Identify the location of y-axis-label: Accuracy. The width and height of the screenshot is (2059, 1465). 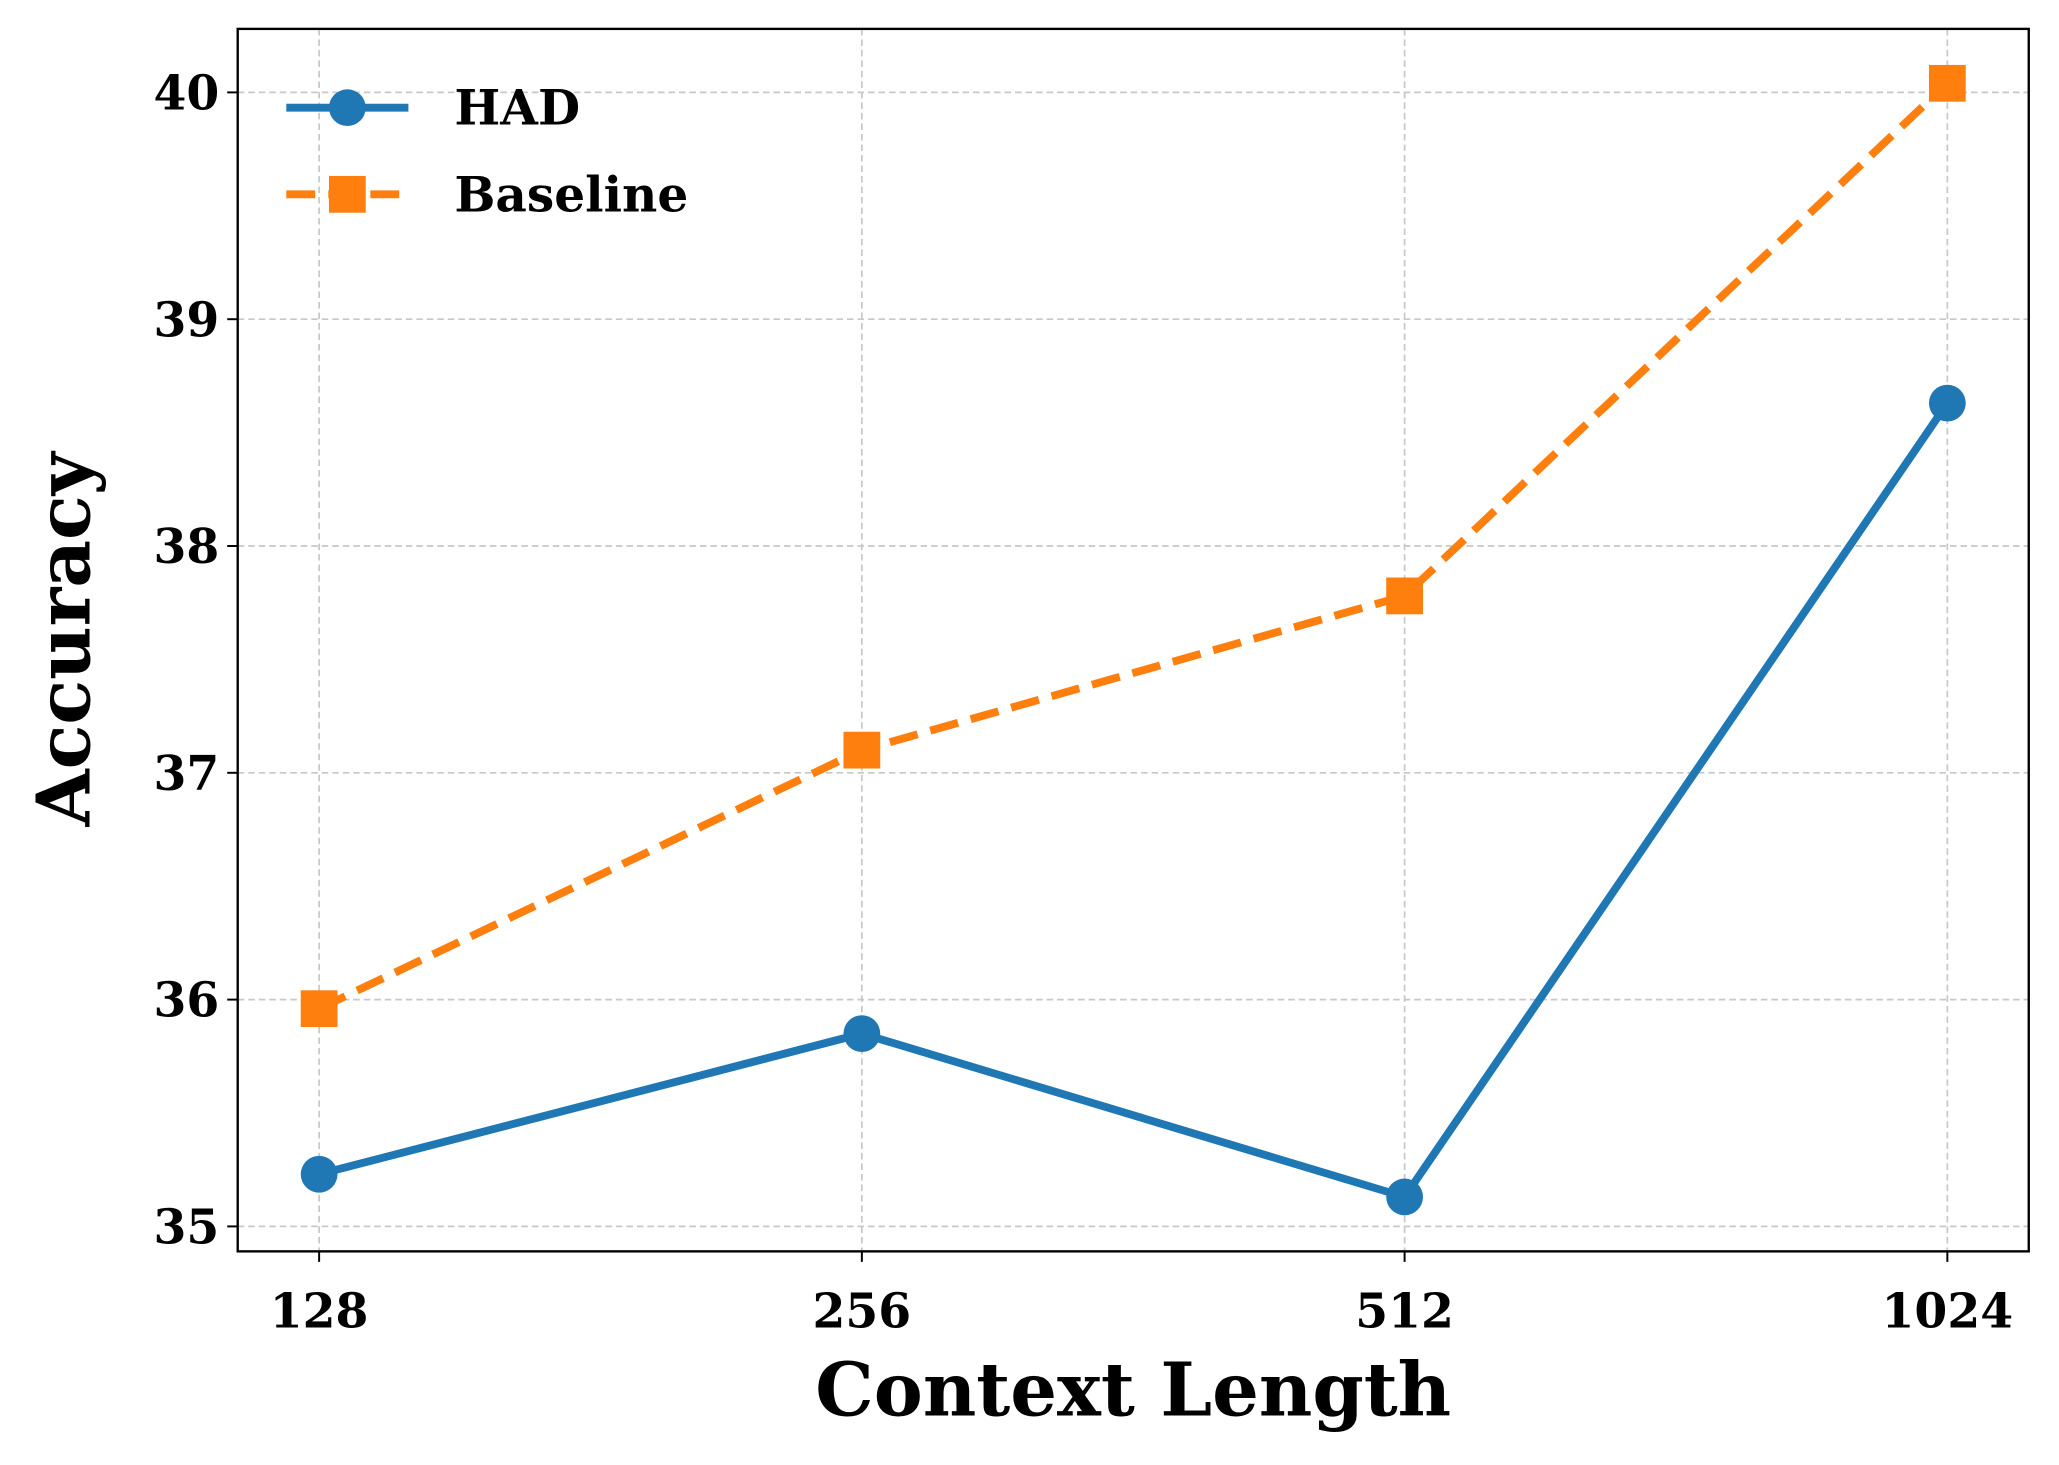
(64, 638).